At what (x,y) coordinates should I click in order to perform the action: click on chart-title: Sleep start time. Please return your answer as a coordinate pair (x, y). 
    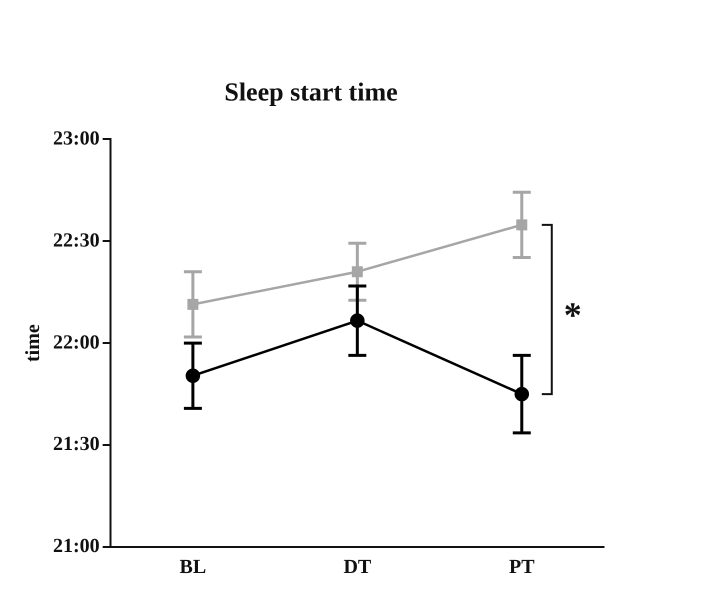
    Looking at the image, I should click on (311, 91).